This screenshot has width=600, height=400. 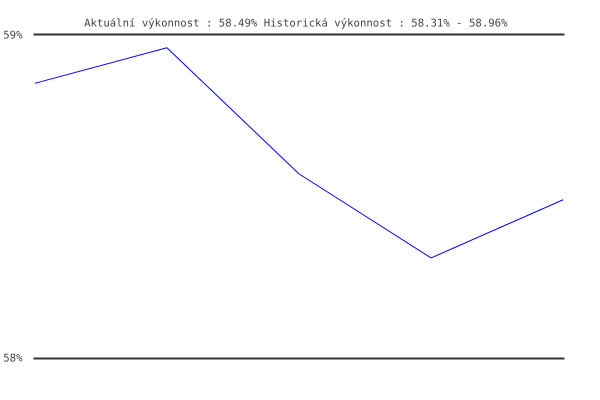 What do you see at coordinates (296, 23) in the screenshot?
I see `chart-title: Aktuální výkonnost : 58.49% Historická výkonnost : 58.31% - 58.96%` at bounding box center [296, 23].